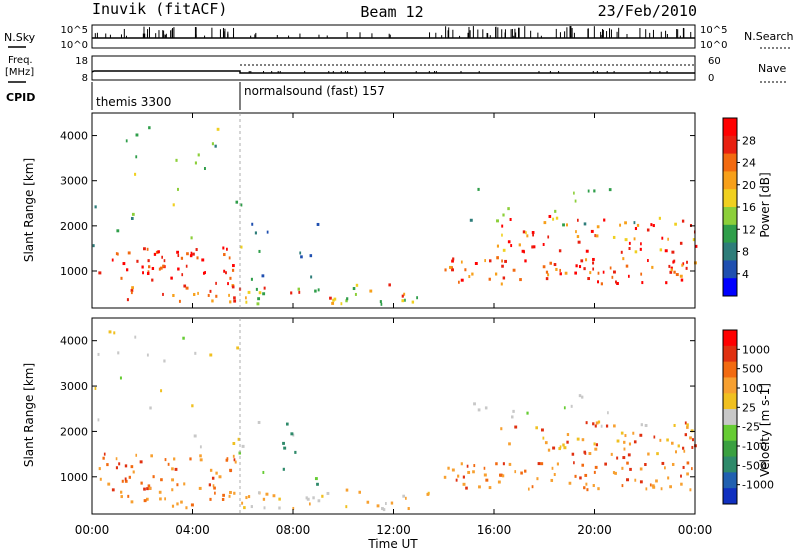 The image size is (800, 554). Describe the element at coordinates (754, 446) in the screenshot. I see `colorbar-tick-label: -100` at that location.